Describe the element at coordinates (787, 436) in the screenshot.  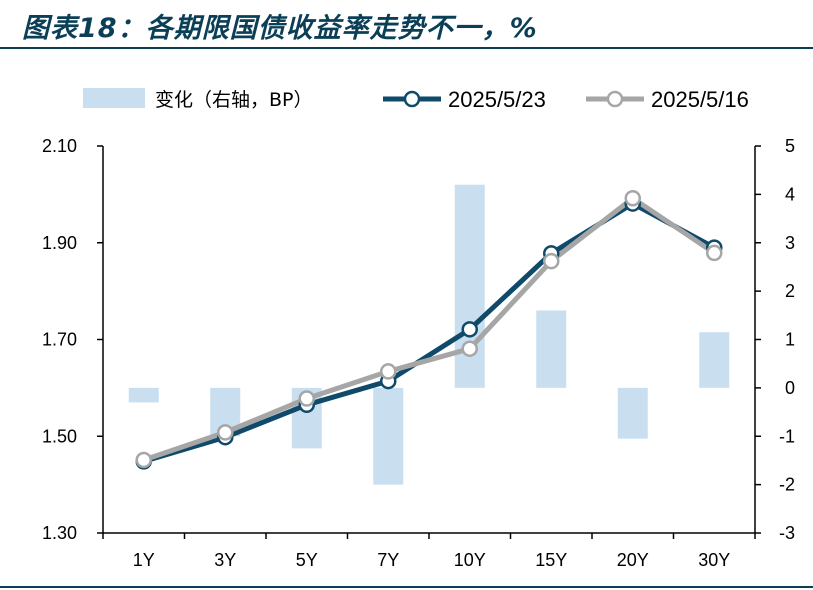
I see `right-tick-label: -1` at that location.